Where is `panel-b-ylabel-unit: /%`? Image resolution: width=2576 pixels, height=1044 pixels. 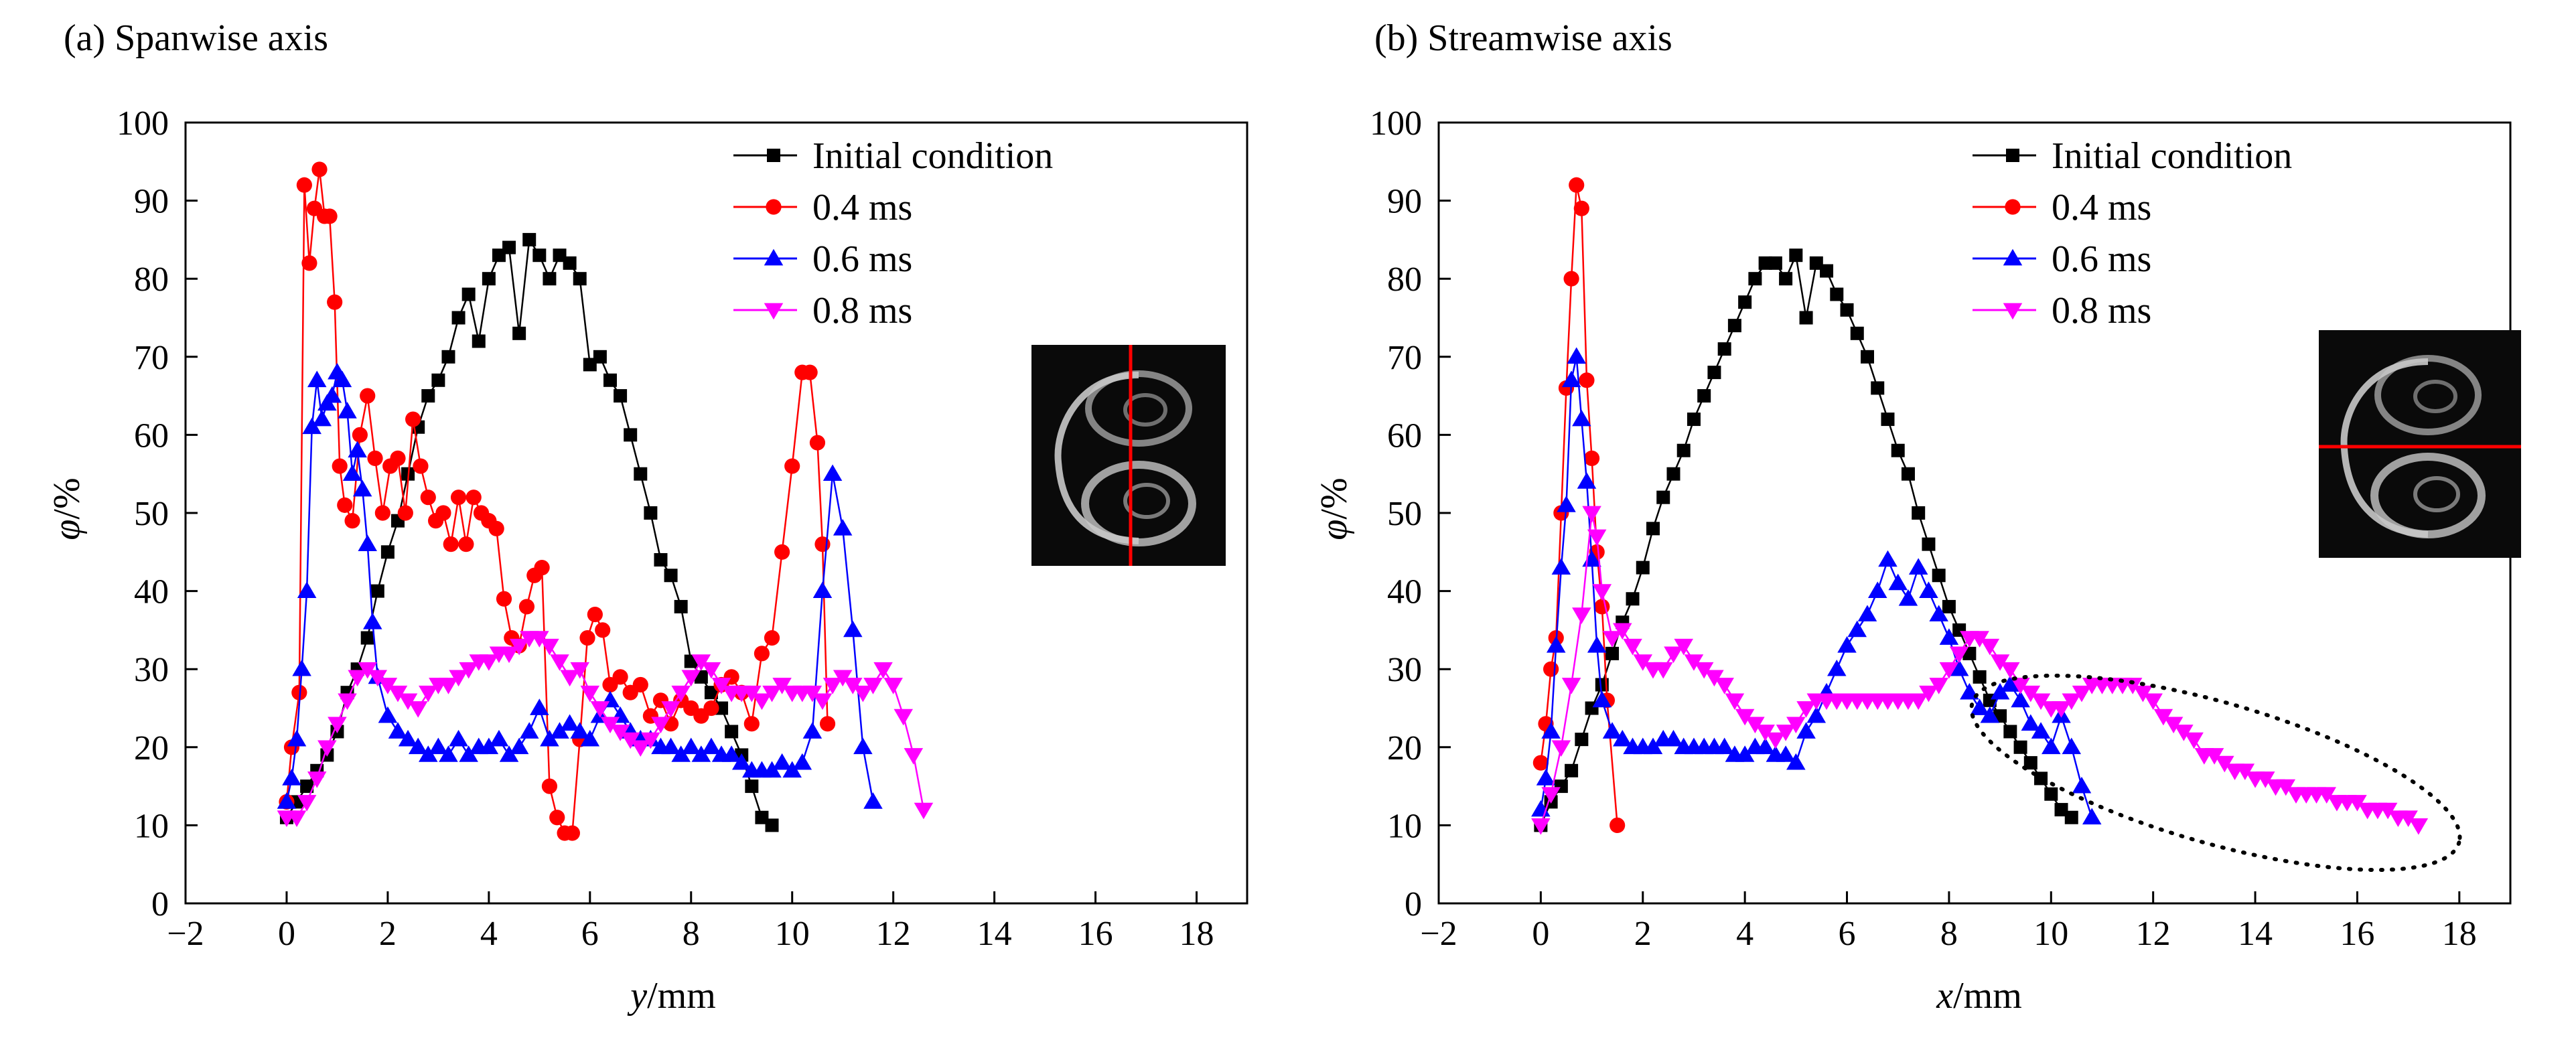 panel-b-ylabel-unit: /% is located at coordinates (1334, 498).